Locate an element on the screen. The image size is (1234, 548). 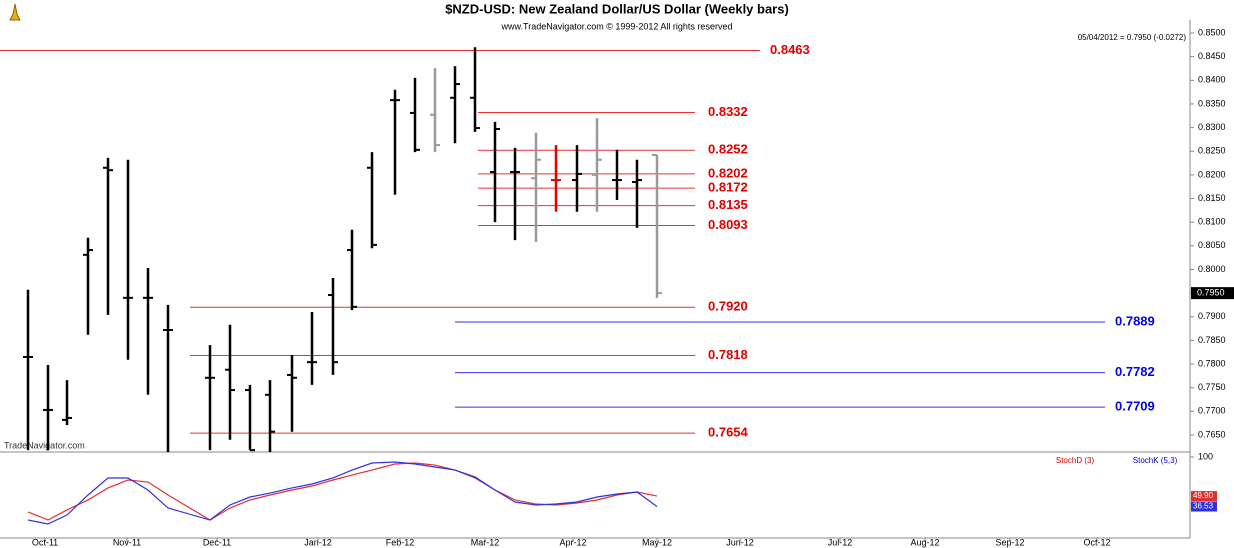
level-label: 0.8135 is located at coordinates (728, 204).